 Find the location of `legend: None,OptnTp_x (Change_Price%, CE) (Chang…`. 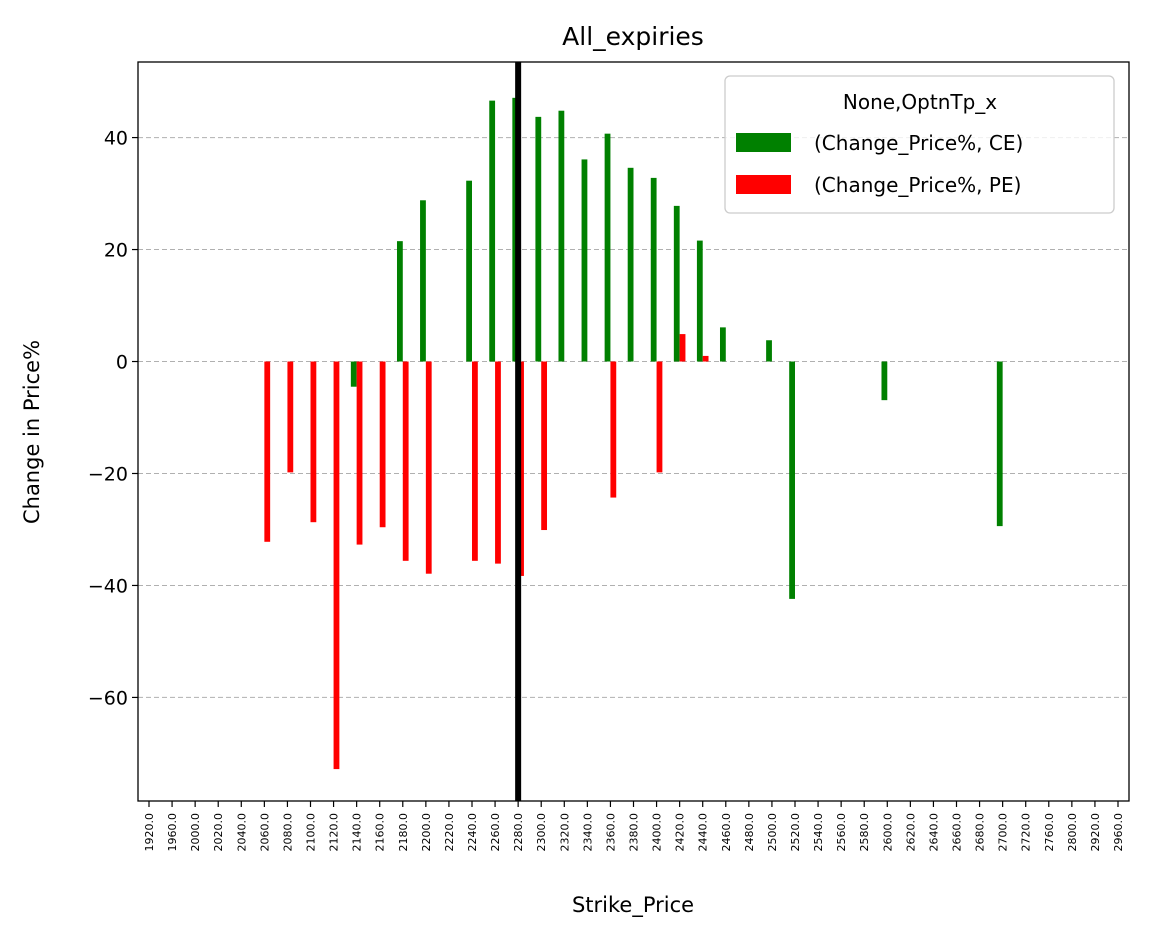

legend: None,OptnTp_x (Change_Price%, CE) (Chang… is located at coordinates (919, 144).